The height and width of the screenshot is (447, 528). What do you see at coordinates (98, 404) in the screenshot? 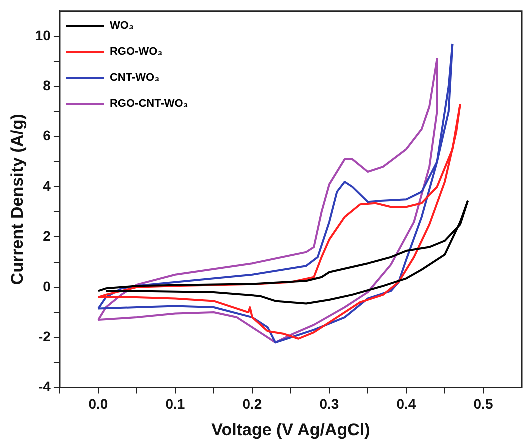
I see `x-tick-label: 0.0` at bounding box center [98, 404].